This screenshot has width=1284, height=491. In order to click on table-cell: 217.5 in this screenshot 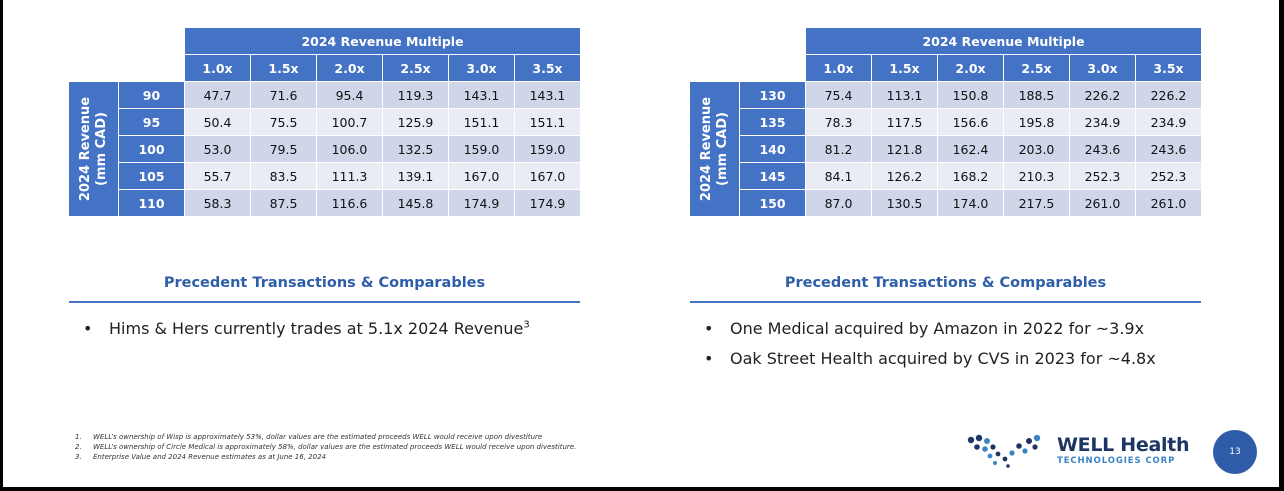, I will do `click(1037, 203)`.